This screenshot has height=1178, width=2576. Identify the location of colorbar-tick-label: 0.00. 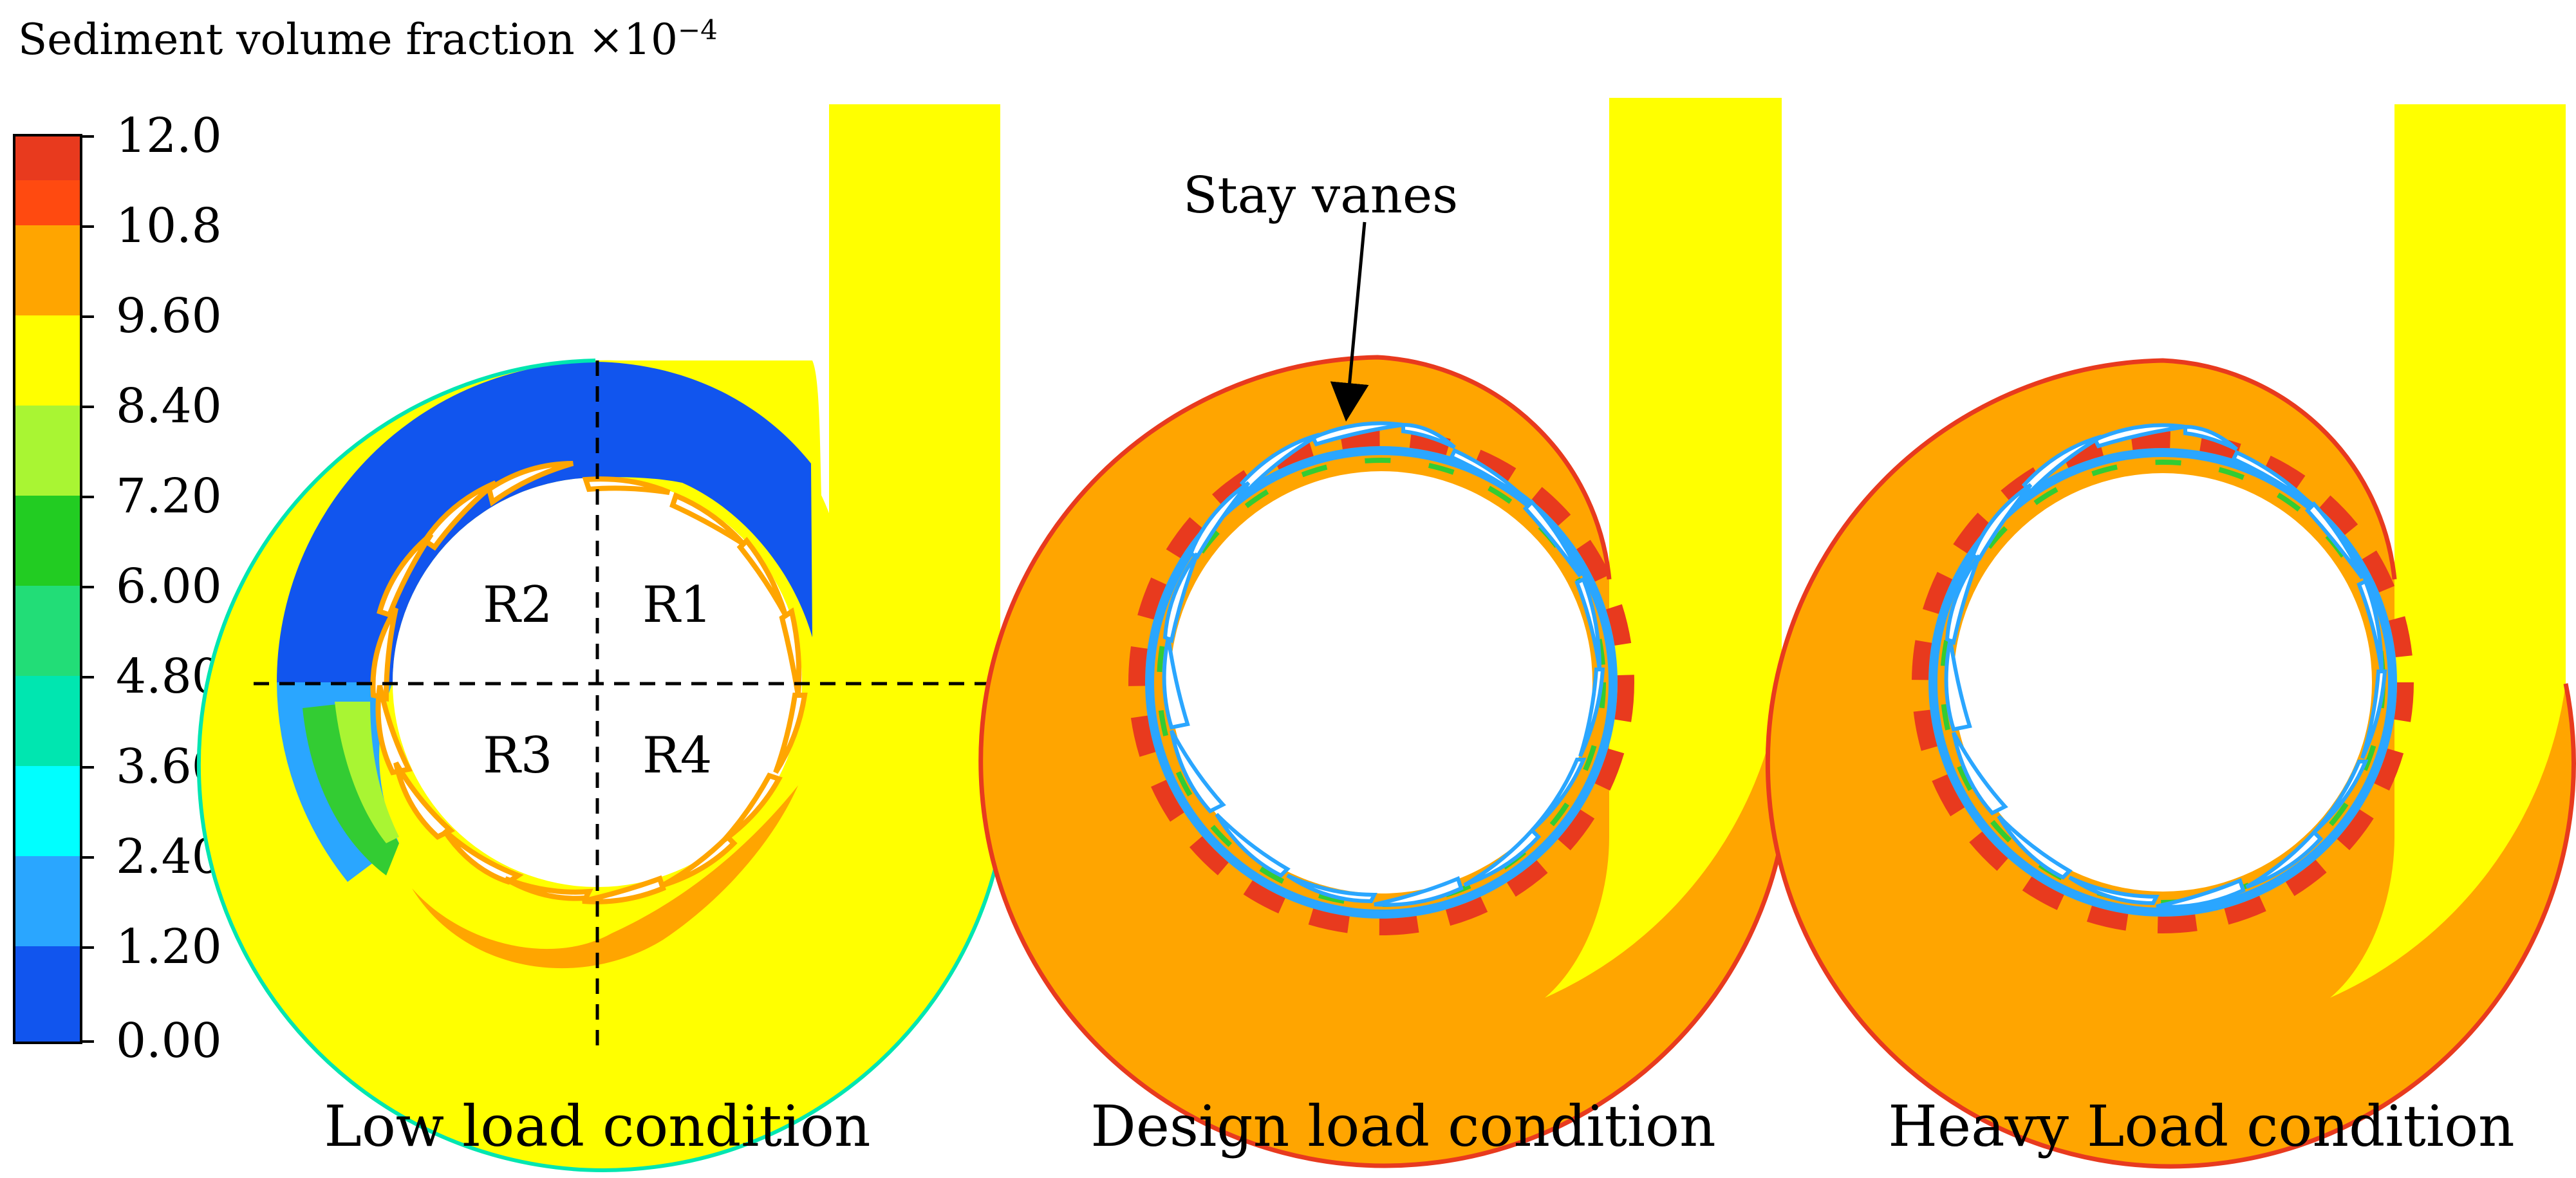
(169, 1041).